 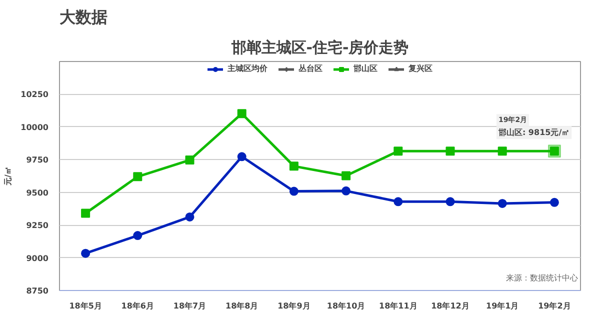 What do you see at coordinates (294, 306) in the screenshot?
I see `x-tick-label: 18年9月` at bounding box center [294, 306].